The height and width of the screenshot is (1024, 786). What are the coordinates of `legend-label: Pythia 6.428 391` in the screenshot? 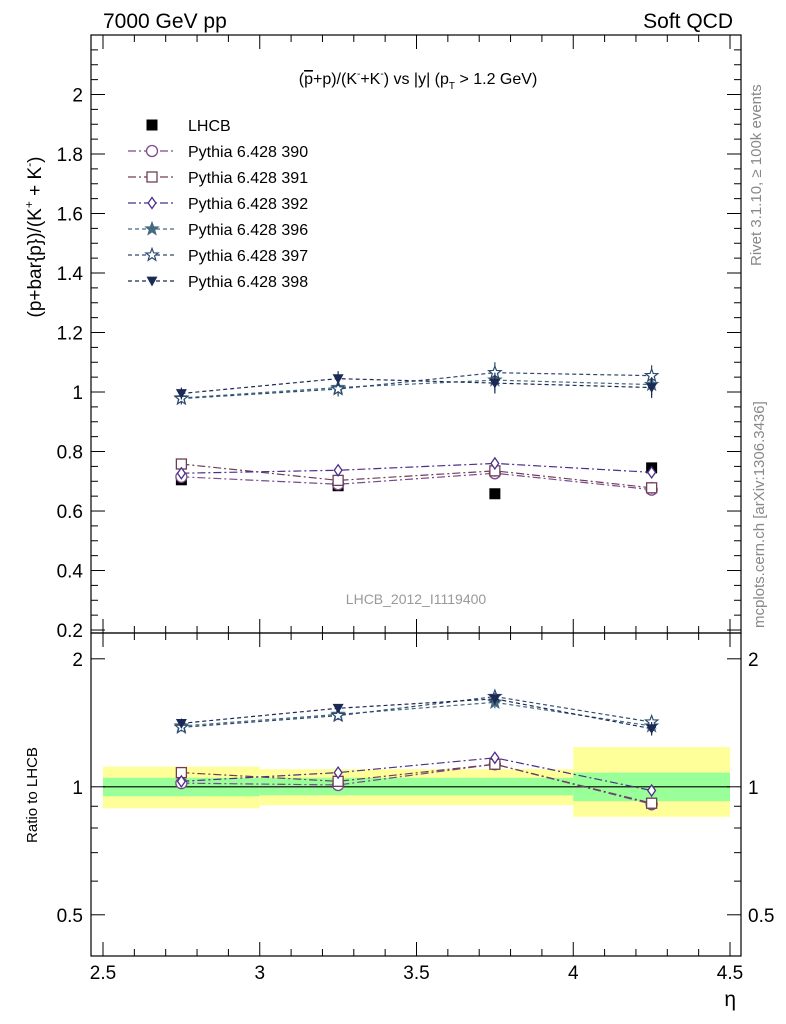 It's located at (248, 178).